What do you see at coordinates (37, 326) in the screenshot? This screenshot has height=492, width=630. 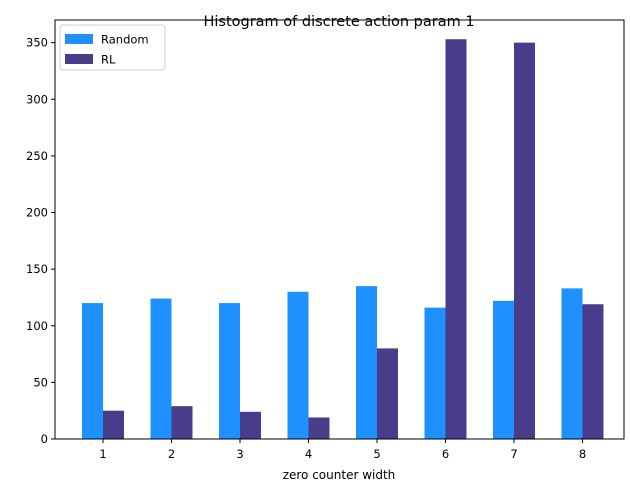 I see `y-tick-label: 100` at bounding box center [37, 326].